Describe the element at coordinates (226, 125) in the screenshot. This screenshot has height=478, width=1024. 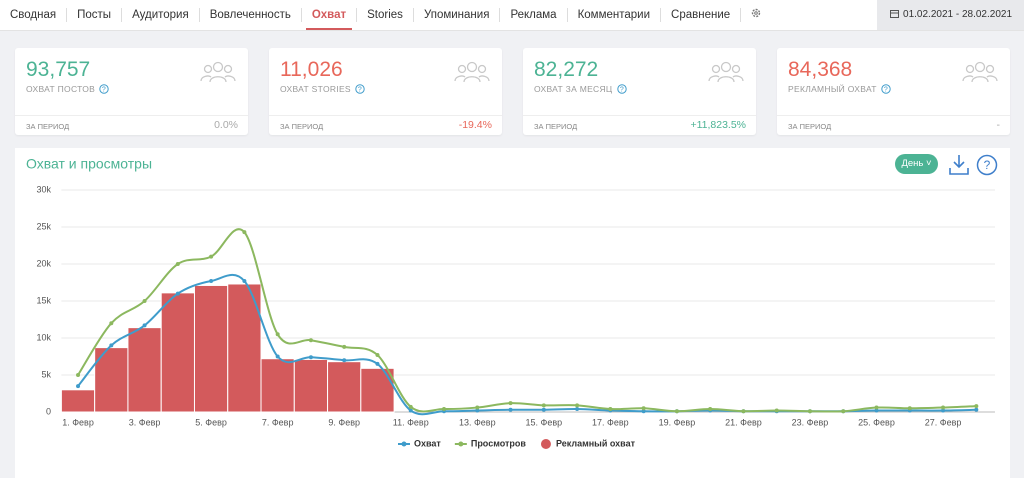
I see `card-change: 0.0%` at that location.